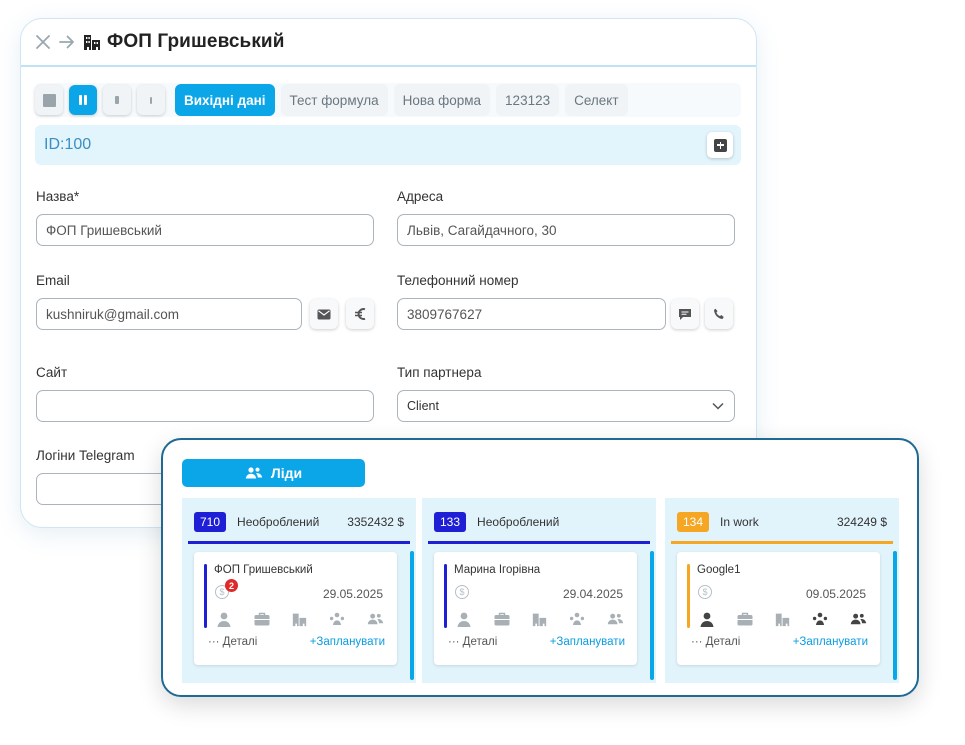  Describe the element at coordinates (420, 196) in the screenshot. I see `address-label: Адреса` at that location.